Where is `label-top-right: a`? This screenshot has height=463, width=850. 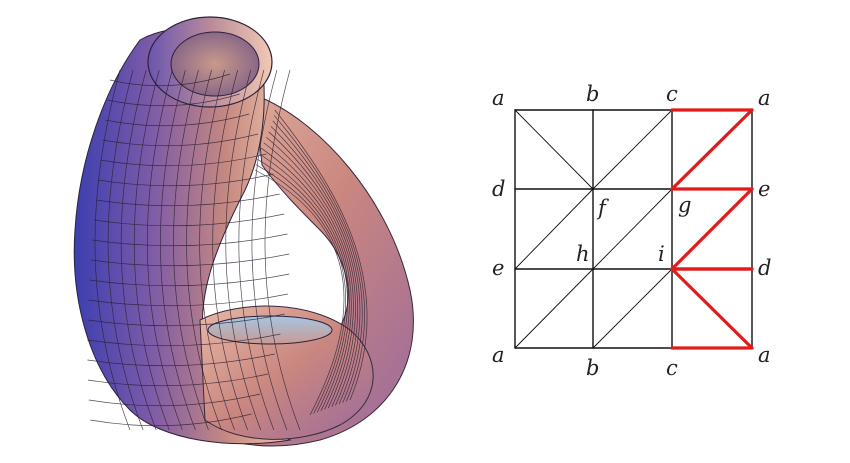
label-top-right: a is located at coordinates (764, 98).